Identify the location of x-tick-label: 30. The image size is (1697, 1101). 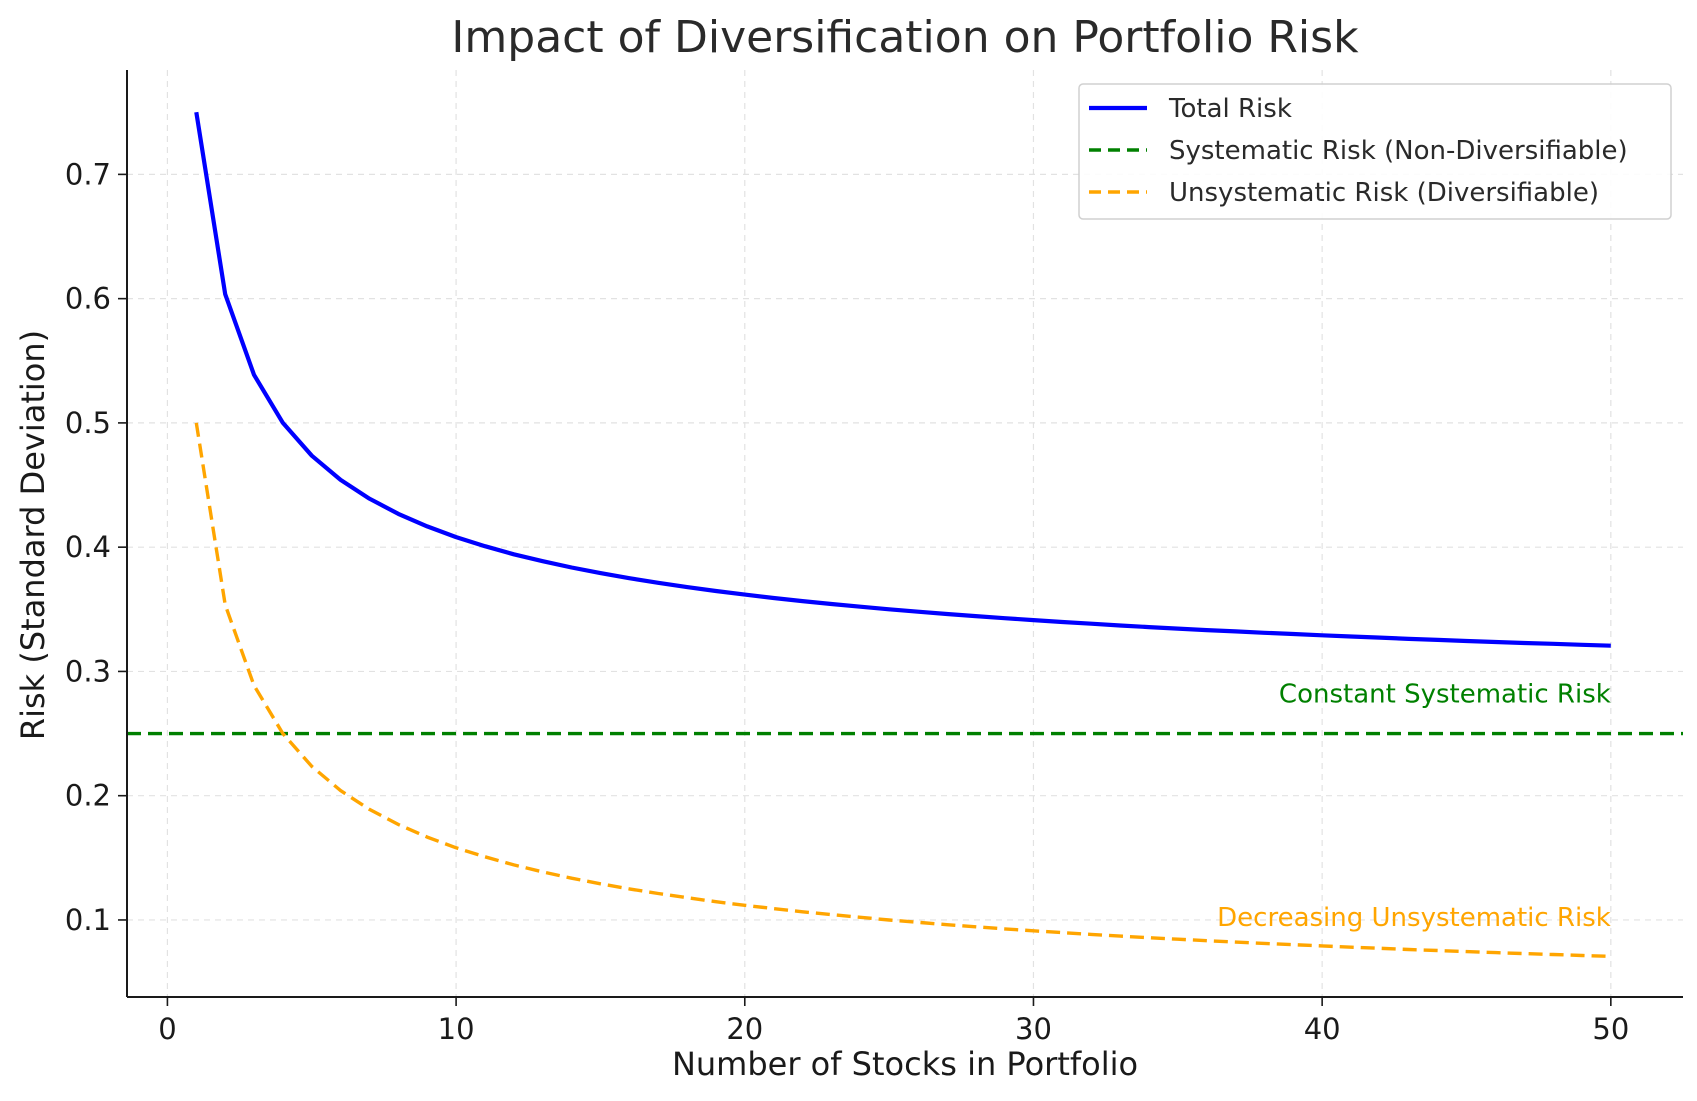
(1033, 1029).